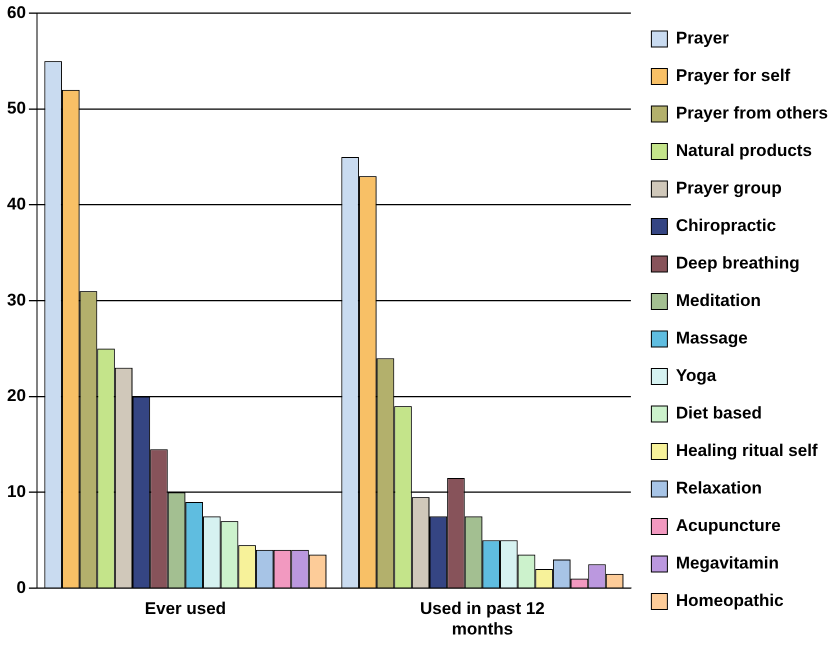 The image size is (840, 647). What do you see at coordinates (21, 587) in the screenshot?
I see `y-tick-label: 0` at bounding box center [21, 587].